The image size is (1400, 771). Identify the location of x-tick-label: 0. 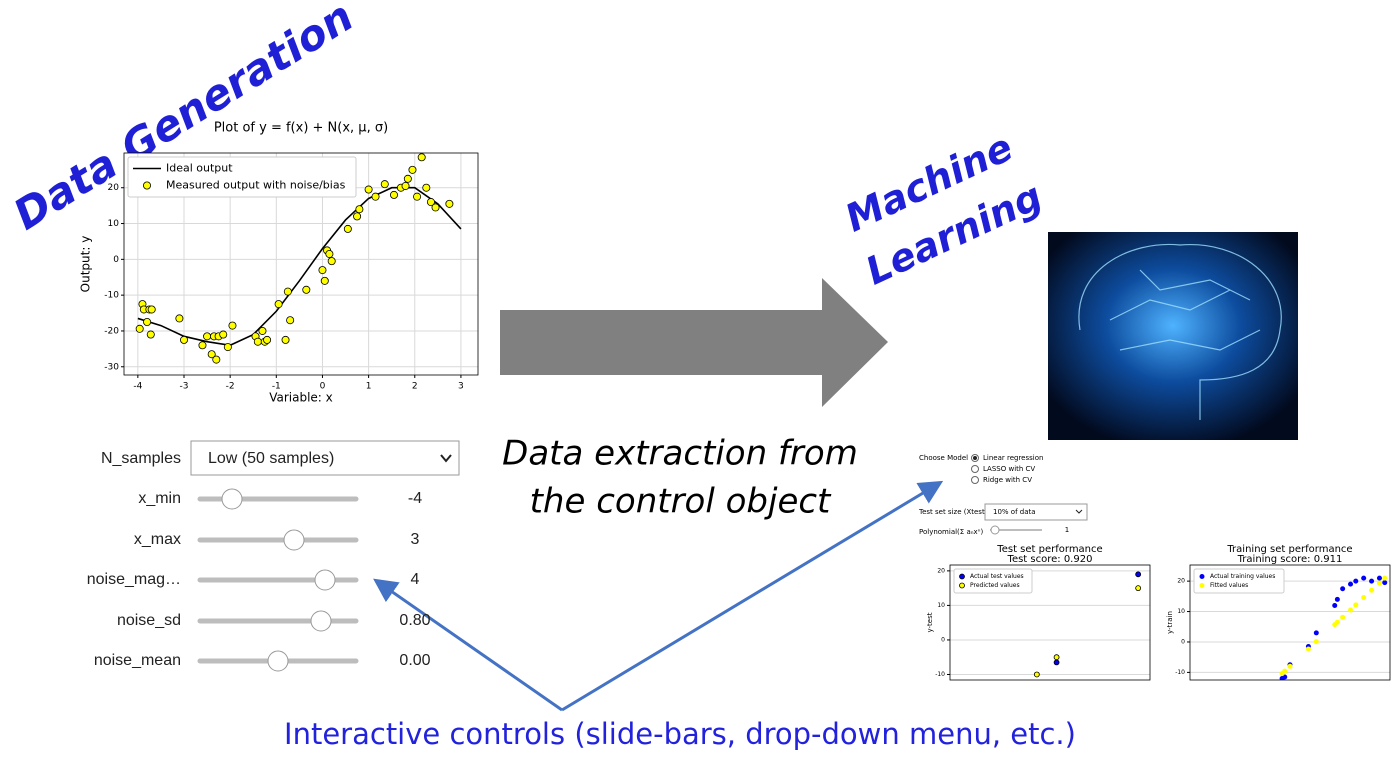
(323, 387).